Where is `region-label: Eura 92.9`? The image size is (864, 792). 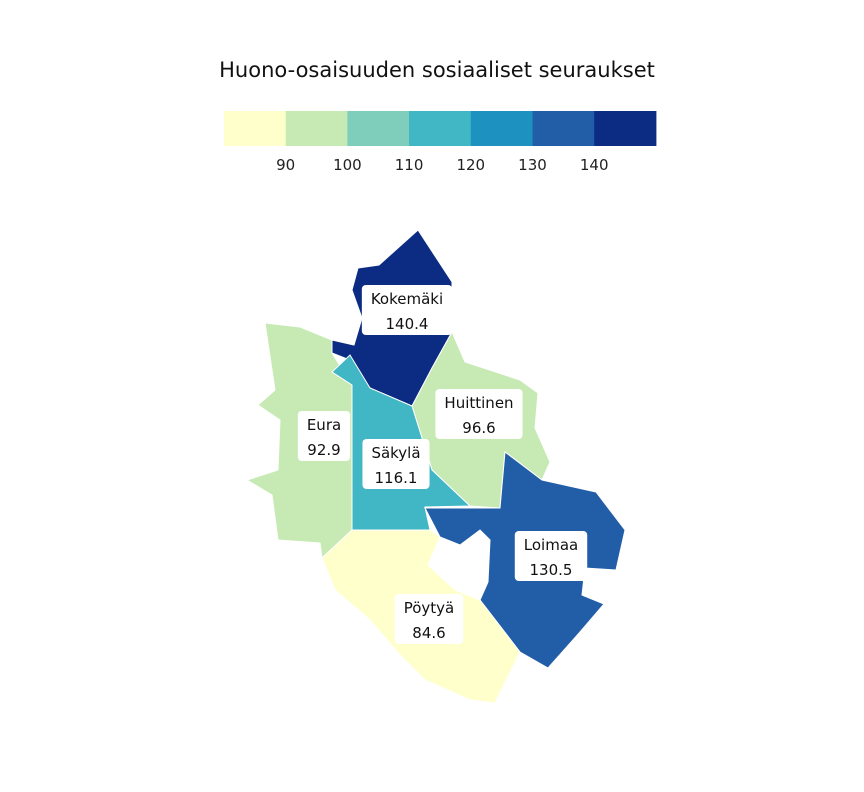
region-label: Eura 92.9 is located at coordinates (324, 436).